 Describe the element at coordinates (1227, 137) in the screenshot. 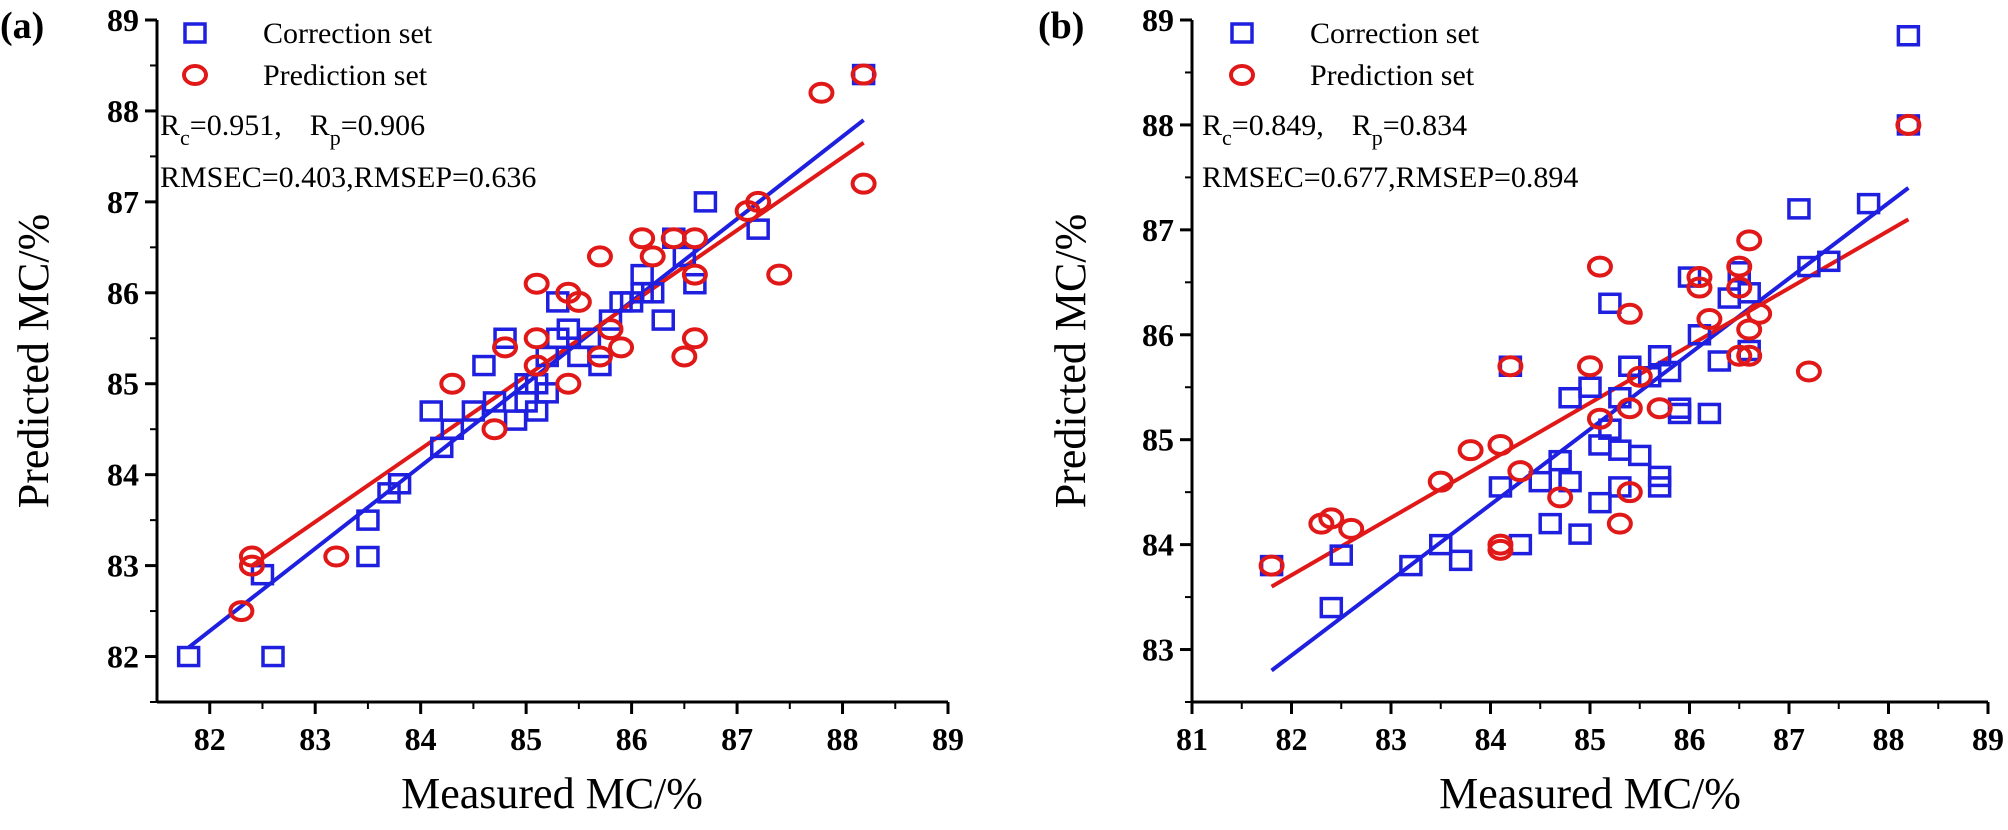

I see `stat-r-c-sub: c` at that location.